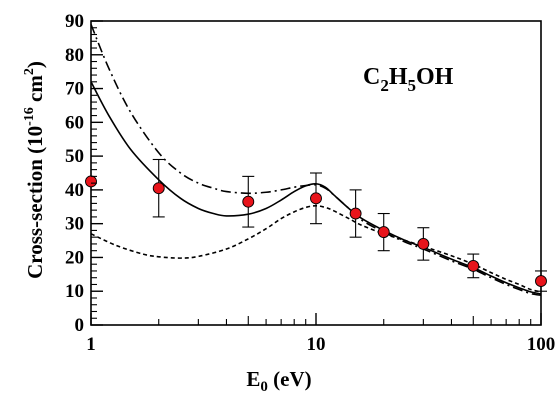  What do you see at coordinates (74, 21) in the screenshot?
I see `y-tick-label: 90` at bounding box center [74, 21].